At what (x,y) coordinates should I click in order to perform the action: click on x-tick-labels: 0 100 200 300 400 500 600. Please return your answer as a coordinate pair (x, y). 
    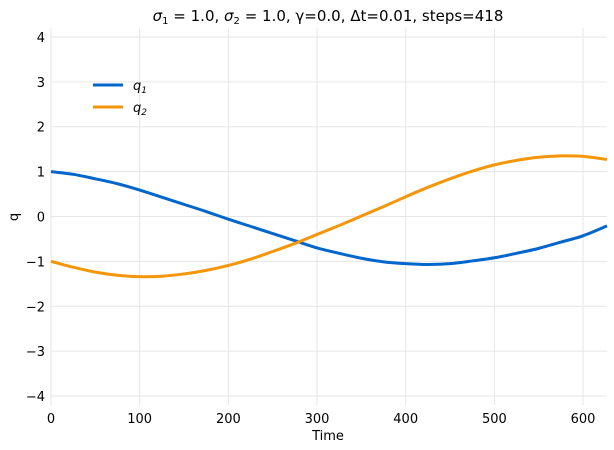
    Looking at the image, I should click on (321, 419).